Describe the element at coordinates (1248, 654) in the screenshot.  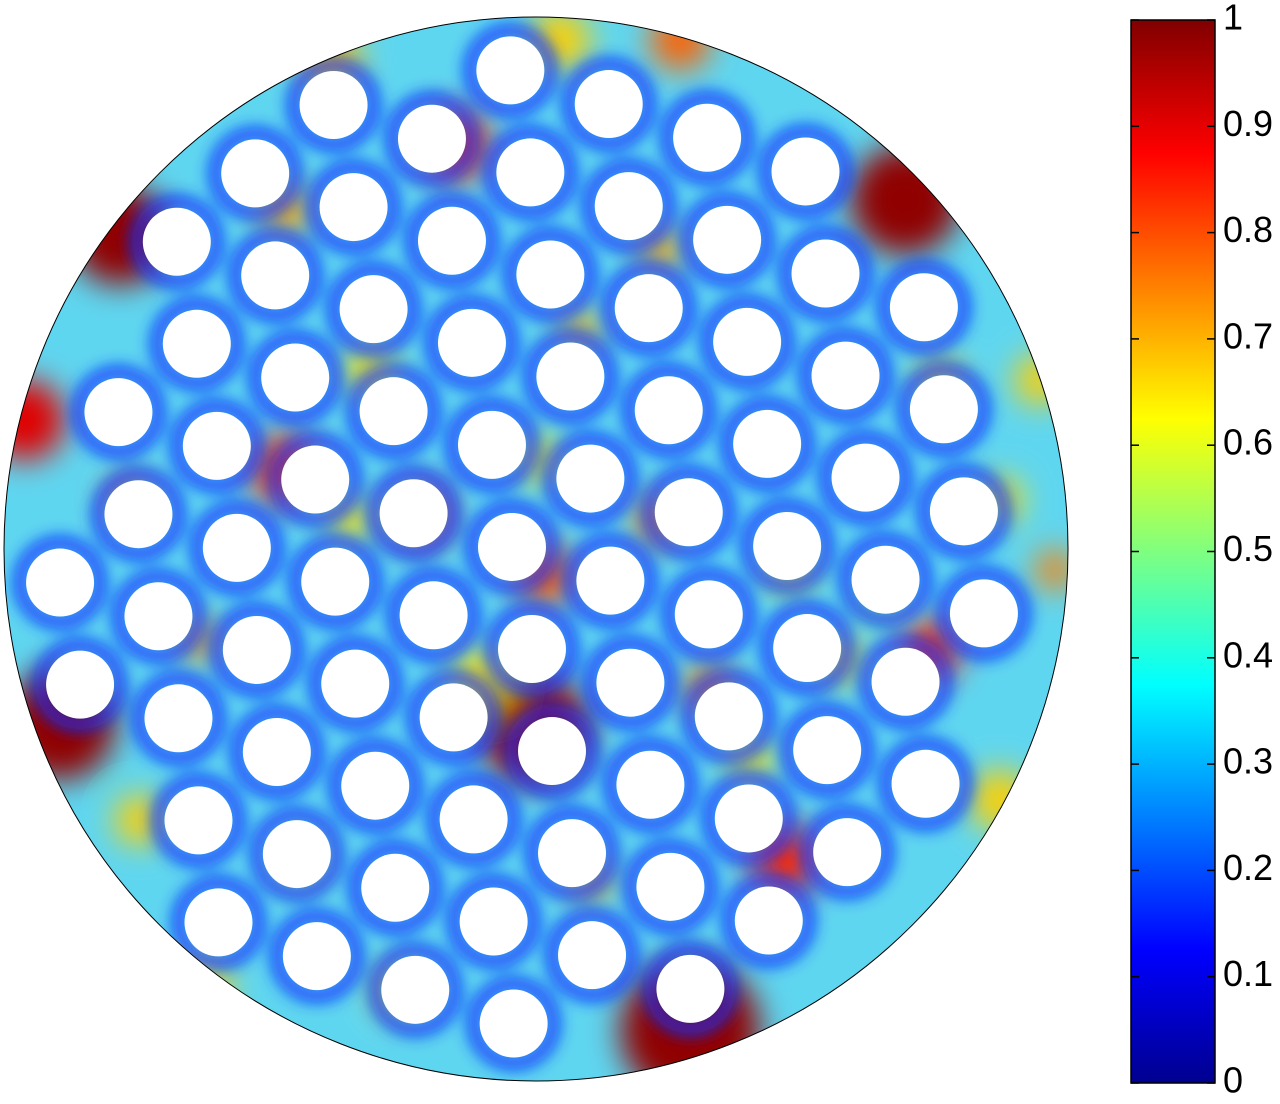
I see `colorbar-tick-label: 0.4` at that location.